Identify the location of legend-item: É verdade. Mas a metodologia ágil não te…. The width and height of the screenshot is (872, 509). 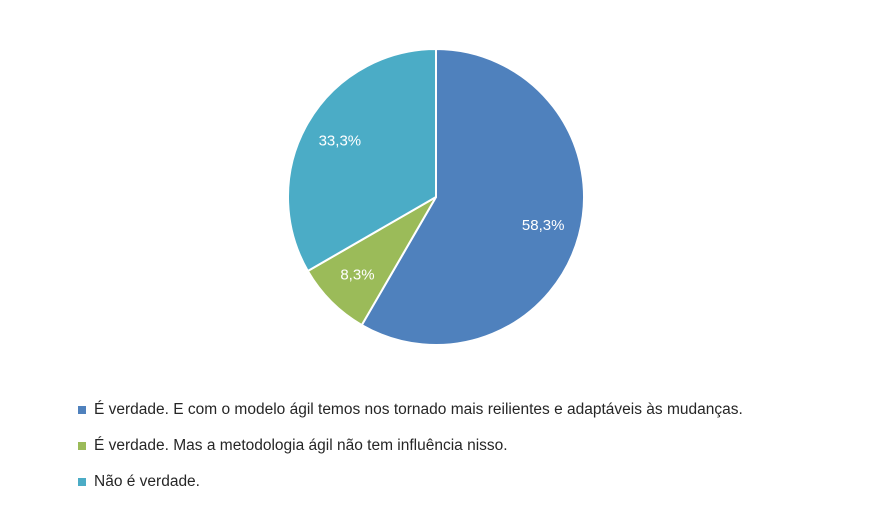
(468, 446).